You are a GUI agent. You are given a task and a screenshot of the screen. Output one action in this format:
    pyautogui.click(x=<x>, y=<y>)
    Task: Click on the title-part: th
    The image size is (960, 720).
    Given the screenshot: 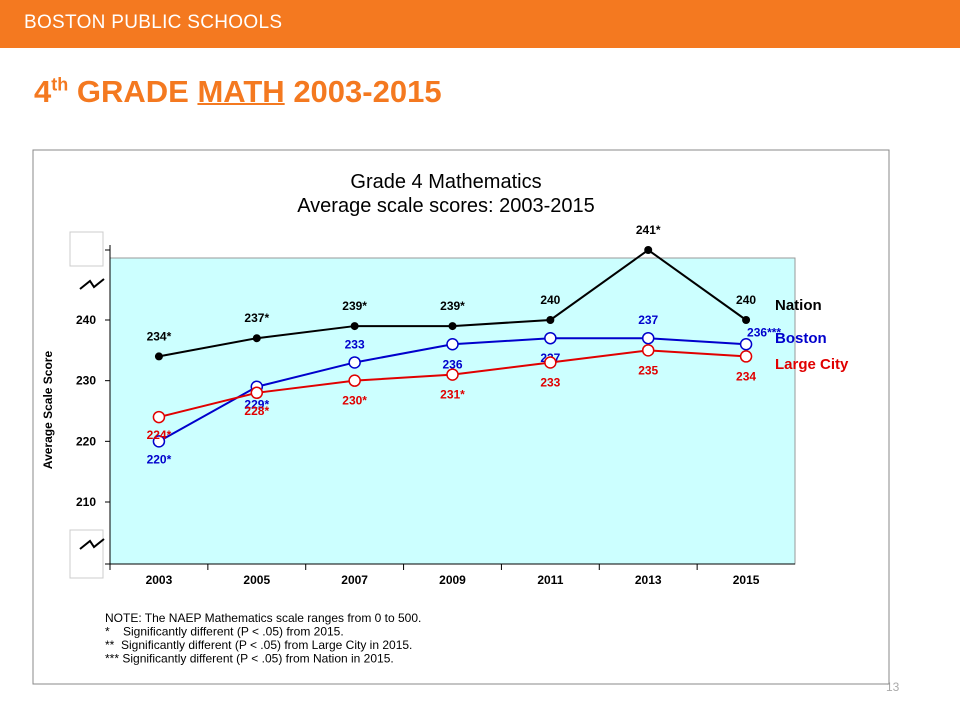 What is the action you would take?
    pyautogui.click(x=60, y=84)
    